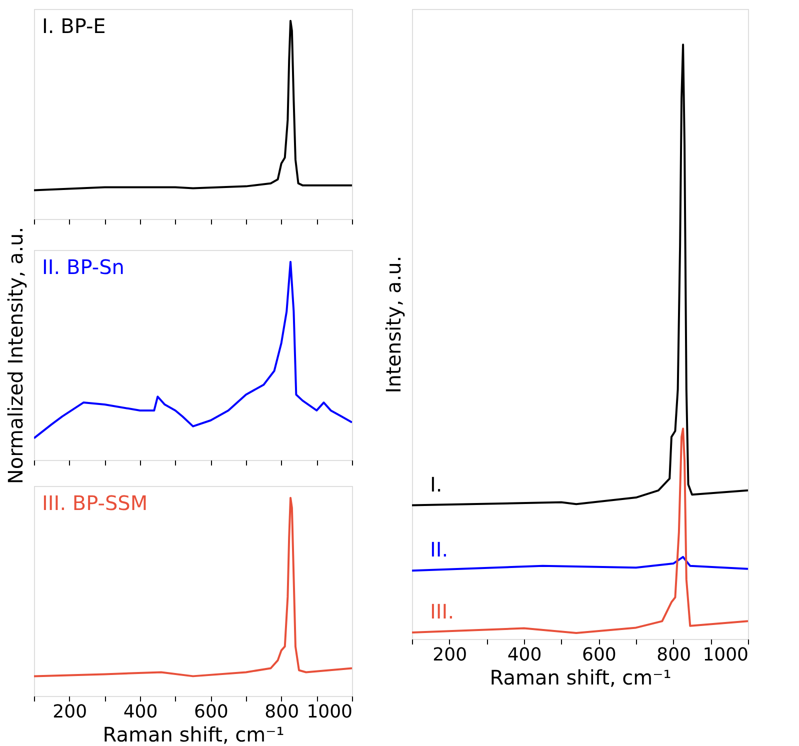 Image resolution: width=799 pixels, height=746 pixels. What do you see at coordinates (74, 26) in the screenshot?
I see `text: I. BP-E` at bounding box center [74, 26].